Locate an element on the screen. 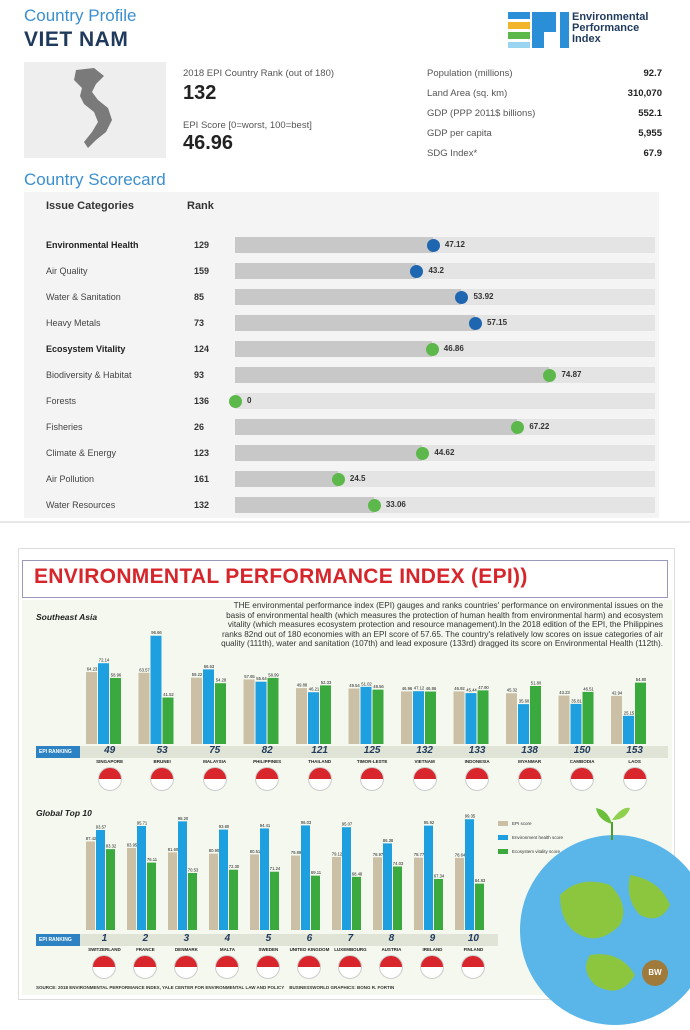 This screenshot has width=690, height=1030. country-name: FRANCE is located at coordinates (145, 949).